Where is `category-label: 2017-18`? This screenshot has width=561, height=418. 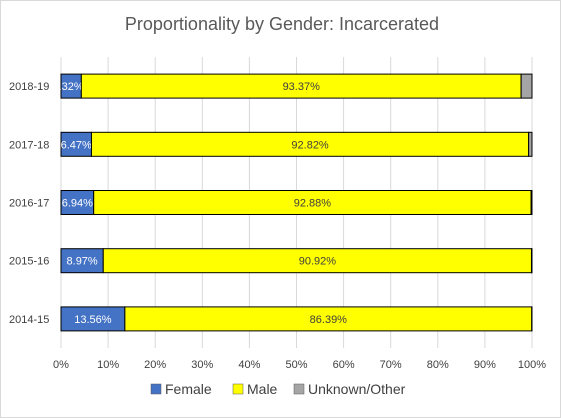
category-label: 2017-18 is located at coordinates (29, 145).